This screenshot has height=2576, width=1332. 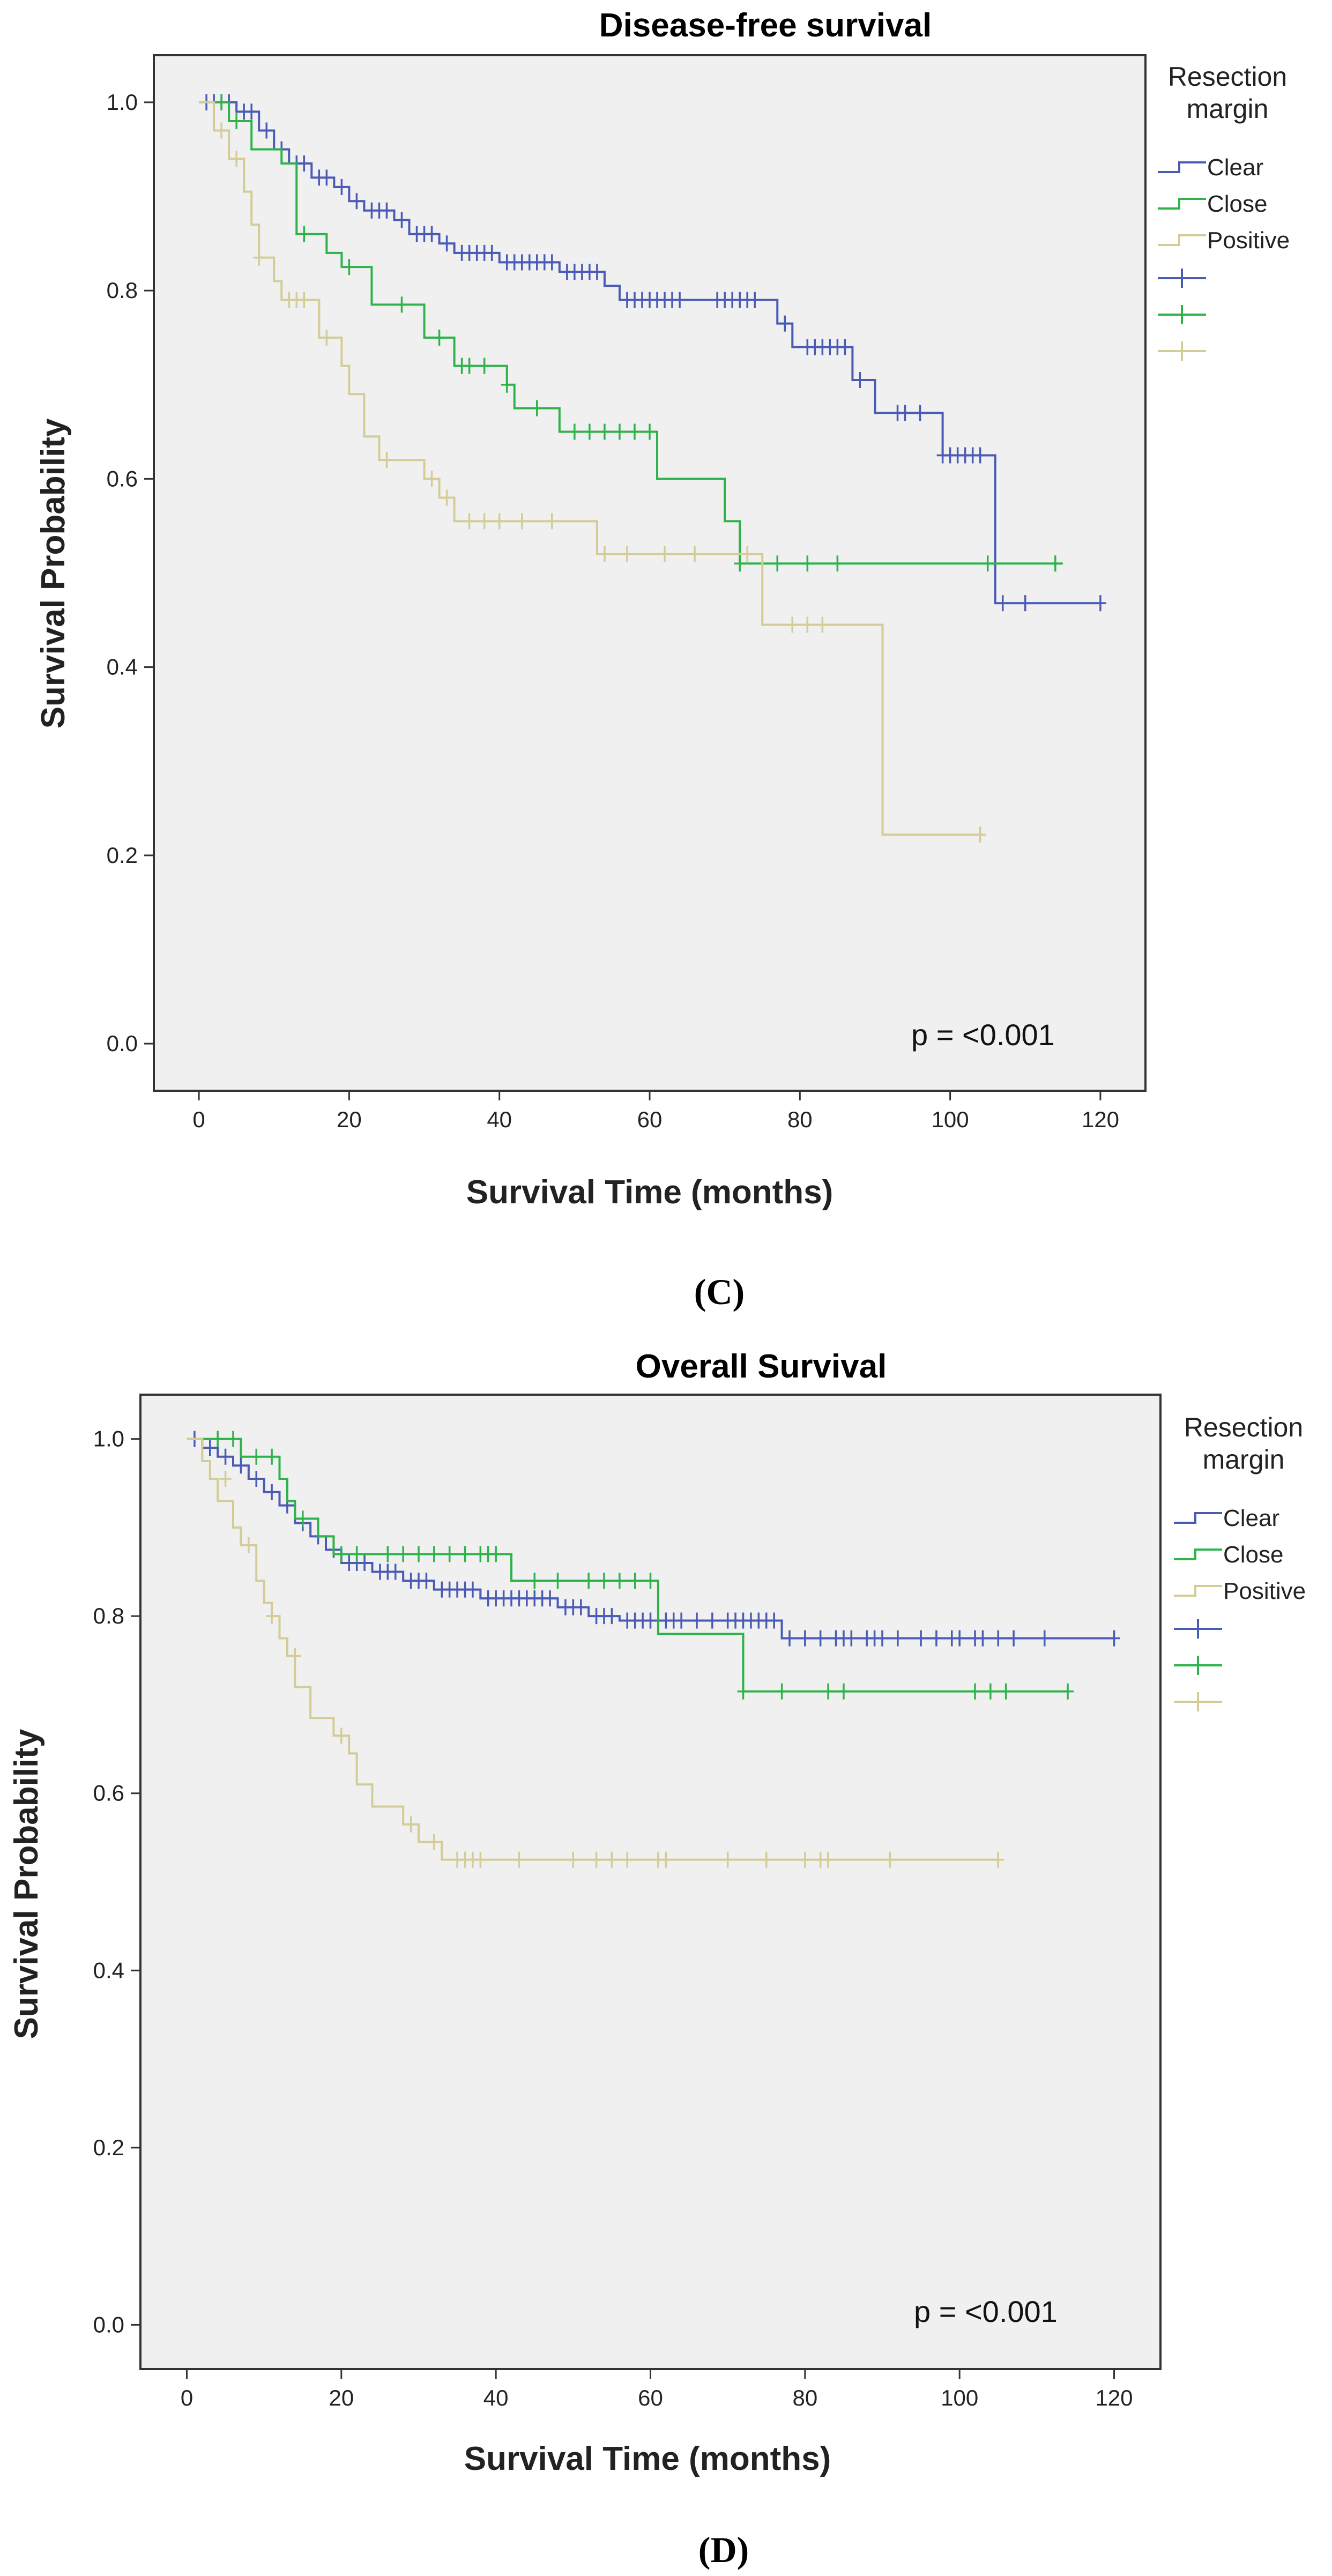 What do you see at coordinates (1248, 240) in the screenshot?
I see `legend-label-positive: Positive` at bounding box center [1248, 240].